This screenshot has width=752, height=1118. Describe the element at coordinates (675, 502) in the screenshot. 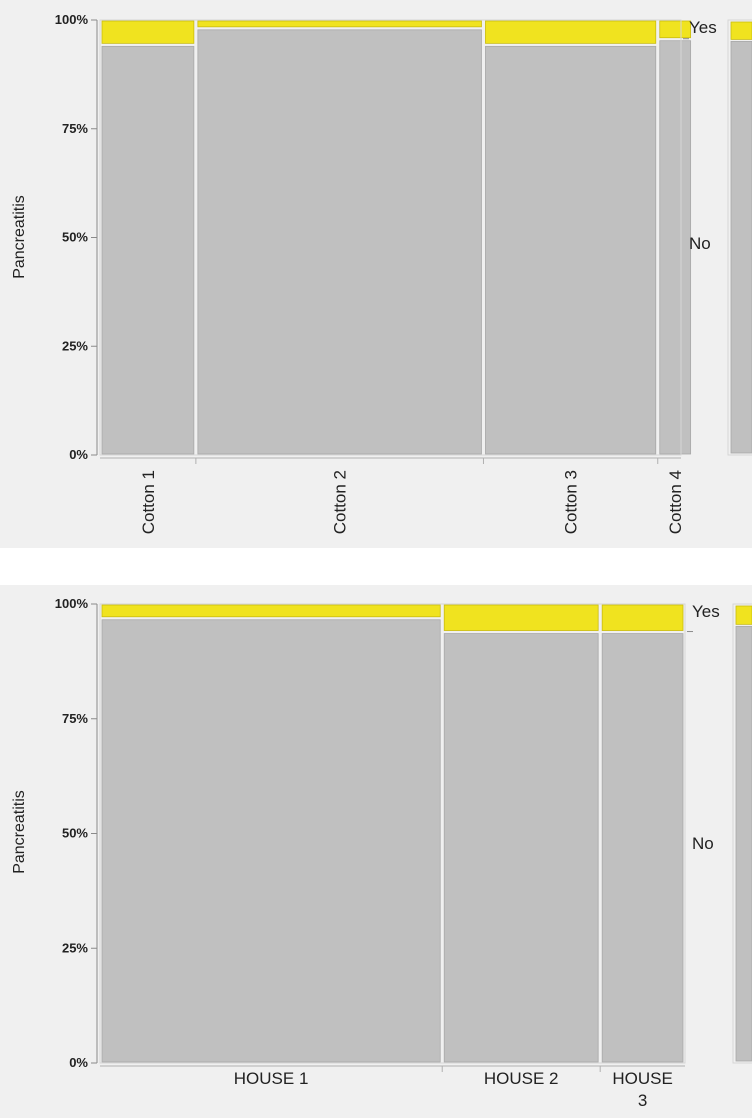

I see `x-category-label: Cotton 4` at that location.